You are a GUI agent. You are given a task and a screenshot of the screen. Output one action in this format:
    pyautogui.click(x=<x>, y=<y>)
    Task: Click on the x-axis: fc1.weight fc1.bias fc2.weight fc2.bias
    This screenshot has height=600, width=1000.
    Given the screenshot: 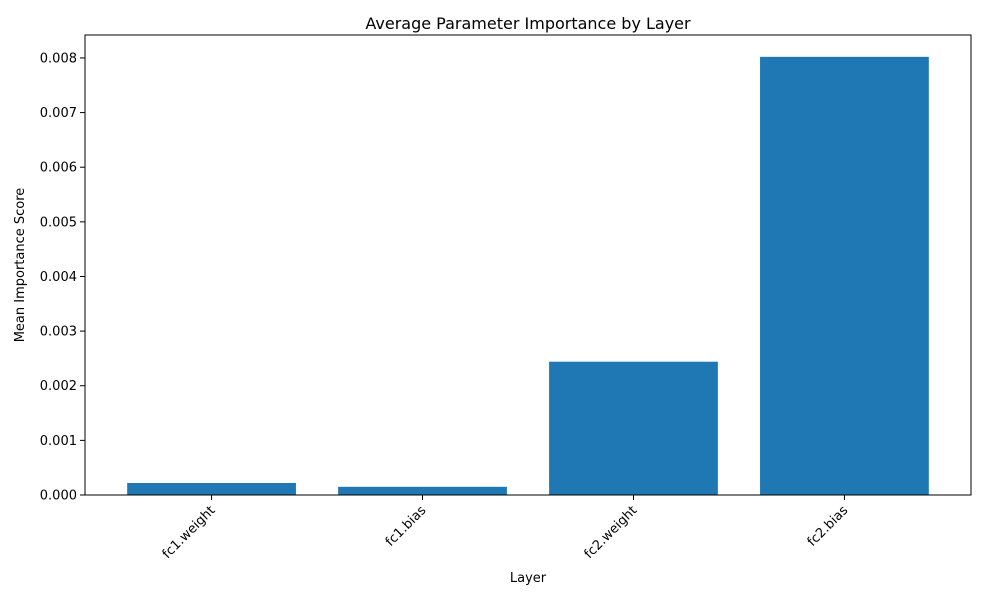 What is the action you would take?
    pyautogui.click(x=506, y=528)
    